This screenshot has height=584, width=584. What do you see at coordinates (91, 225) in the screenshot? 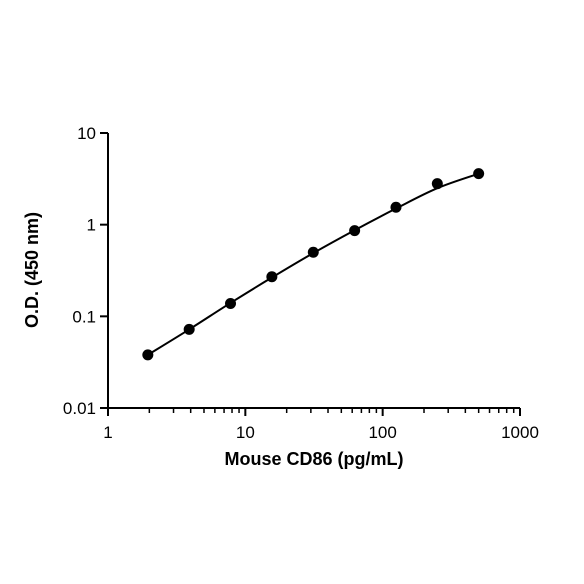
I see `y-tick-label: 1` at bounding box center [91, 225].